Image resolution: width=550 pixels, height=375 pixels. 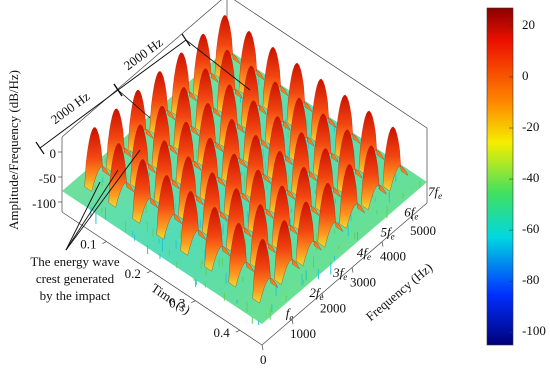 I want to click on x-axis-line, so click(x=162, y=278).